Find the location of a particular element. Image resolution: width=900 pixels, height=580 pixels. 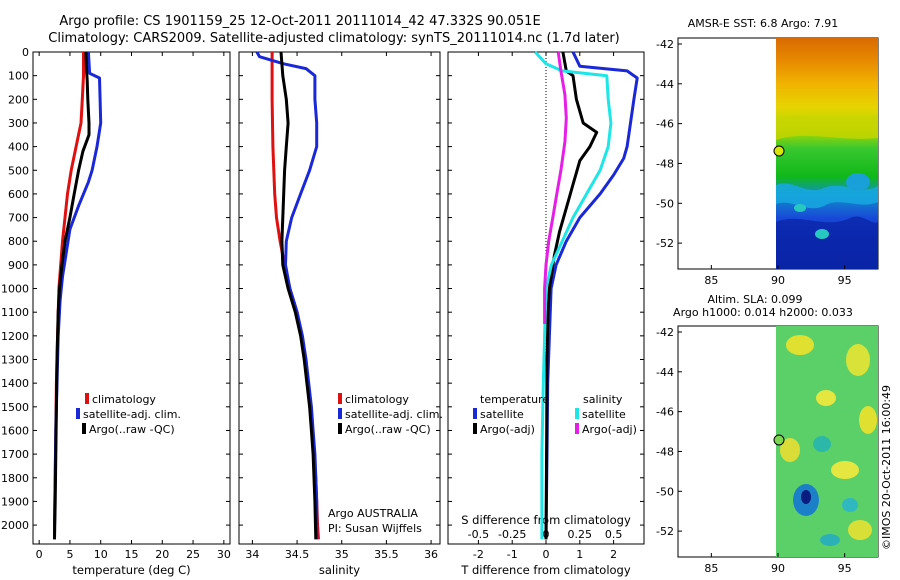

y-tick-label: 900 is located at coordinates (18, 265).